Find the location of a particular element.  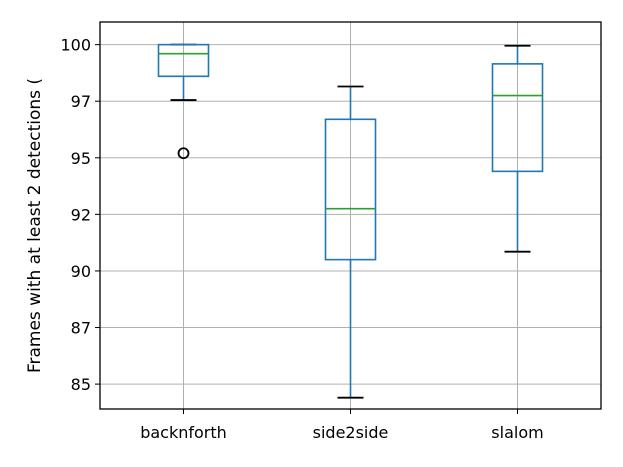

y-tick-label: 90 is located at coordinates (81, 271).